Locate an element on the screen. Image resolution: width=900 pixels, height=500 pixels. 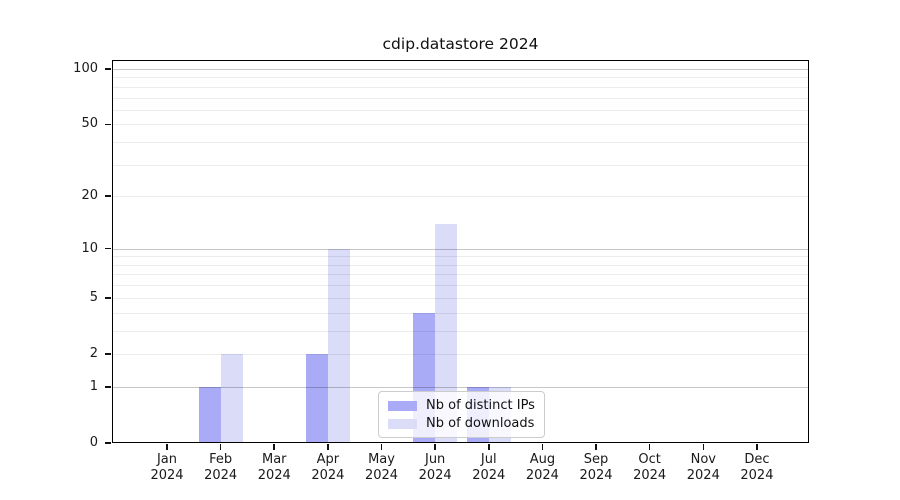
x-tick-mark-sep is located at coordinates (596, 447).